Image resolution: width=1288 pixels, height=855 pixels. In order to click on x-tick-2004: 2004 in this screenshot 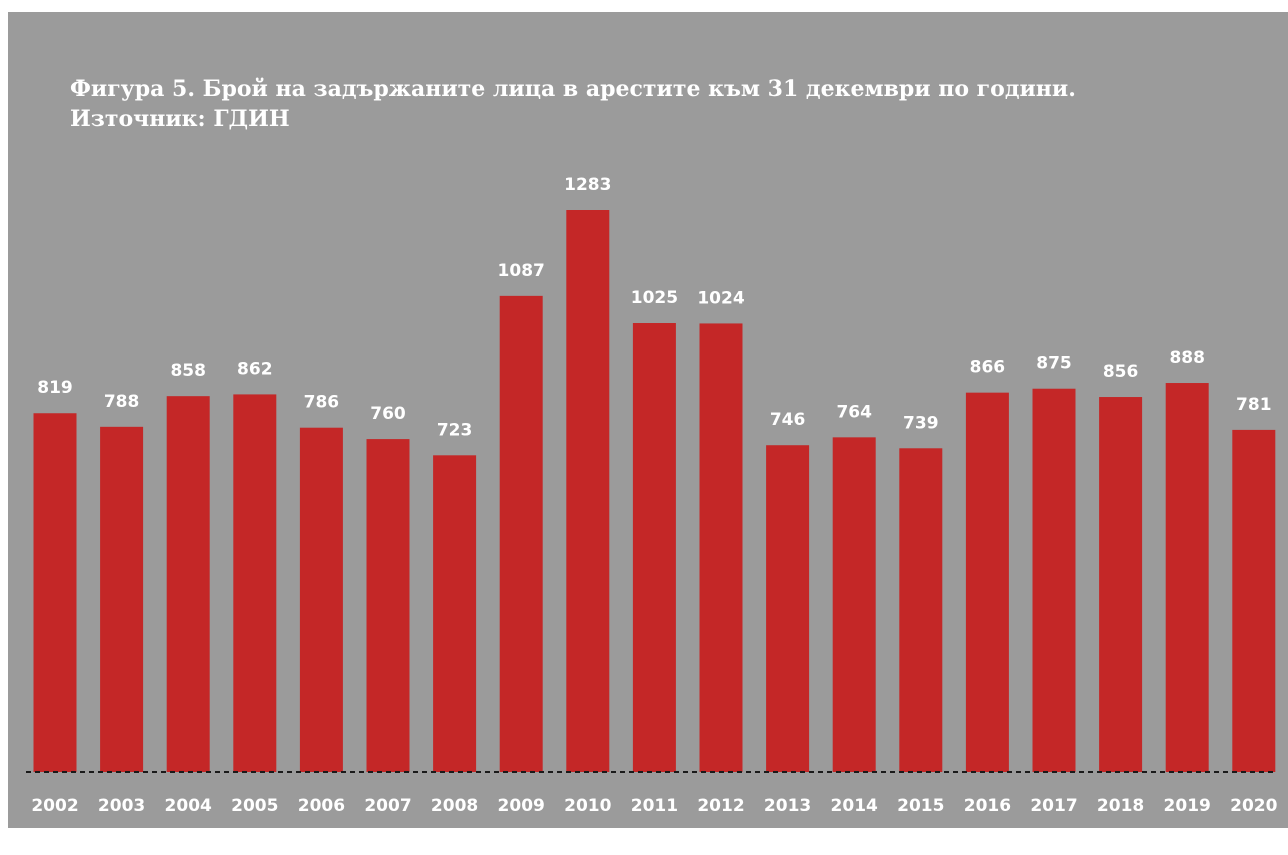, I will do `click(188, 806)`.